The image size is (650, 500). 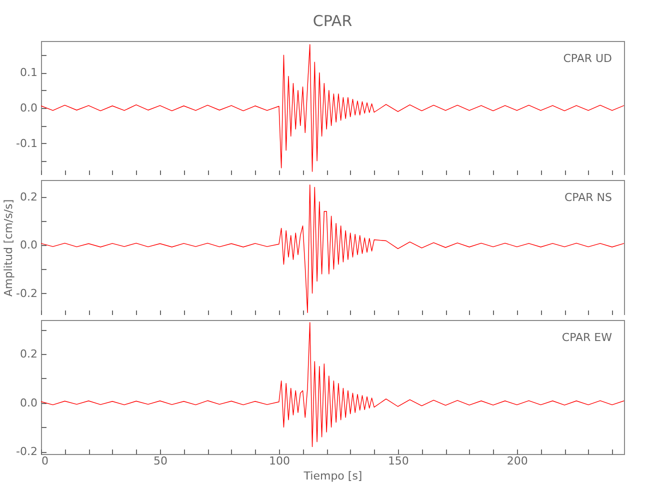 What do you see at coordinates (587, 337) in the screenshot?
I see `annotation: CPAR EW` at bounding box center [587, 337].